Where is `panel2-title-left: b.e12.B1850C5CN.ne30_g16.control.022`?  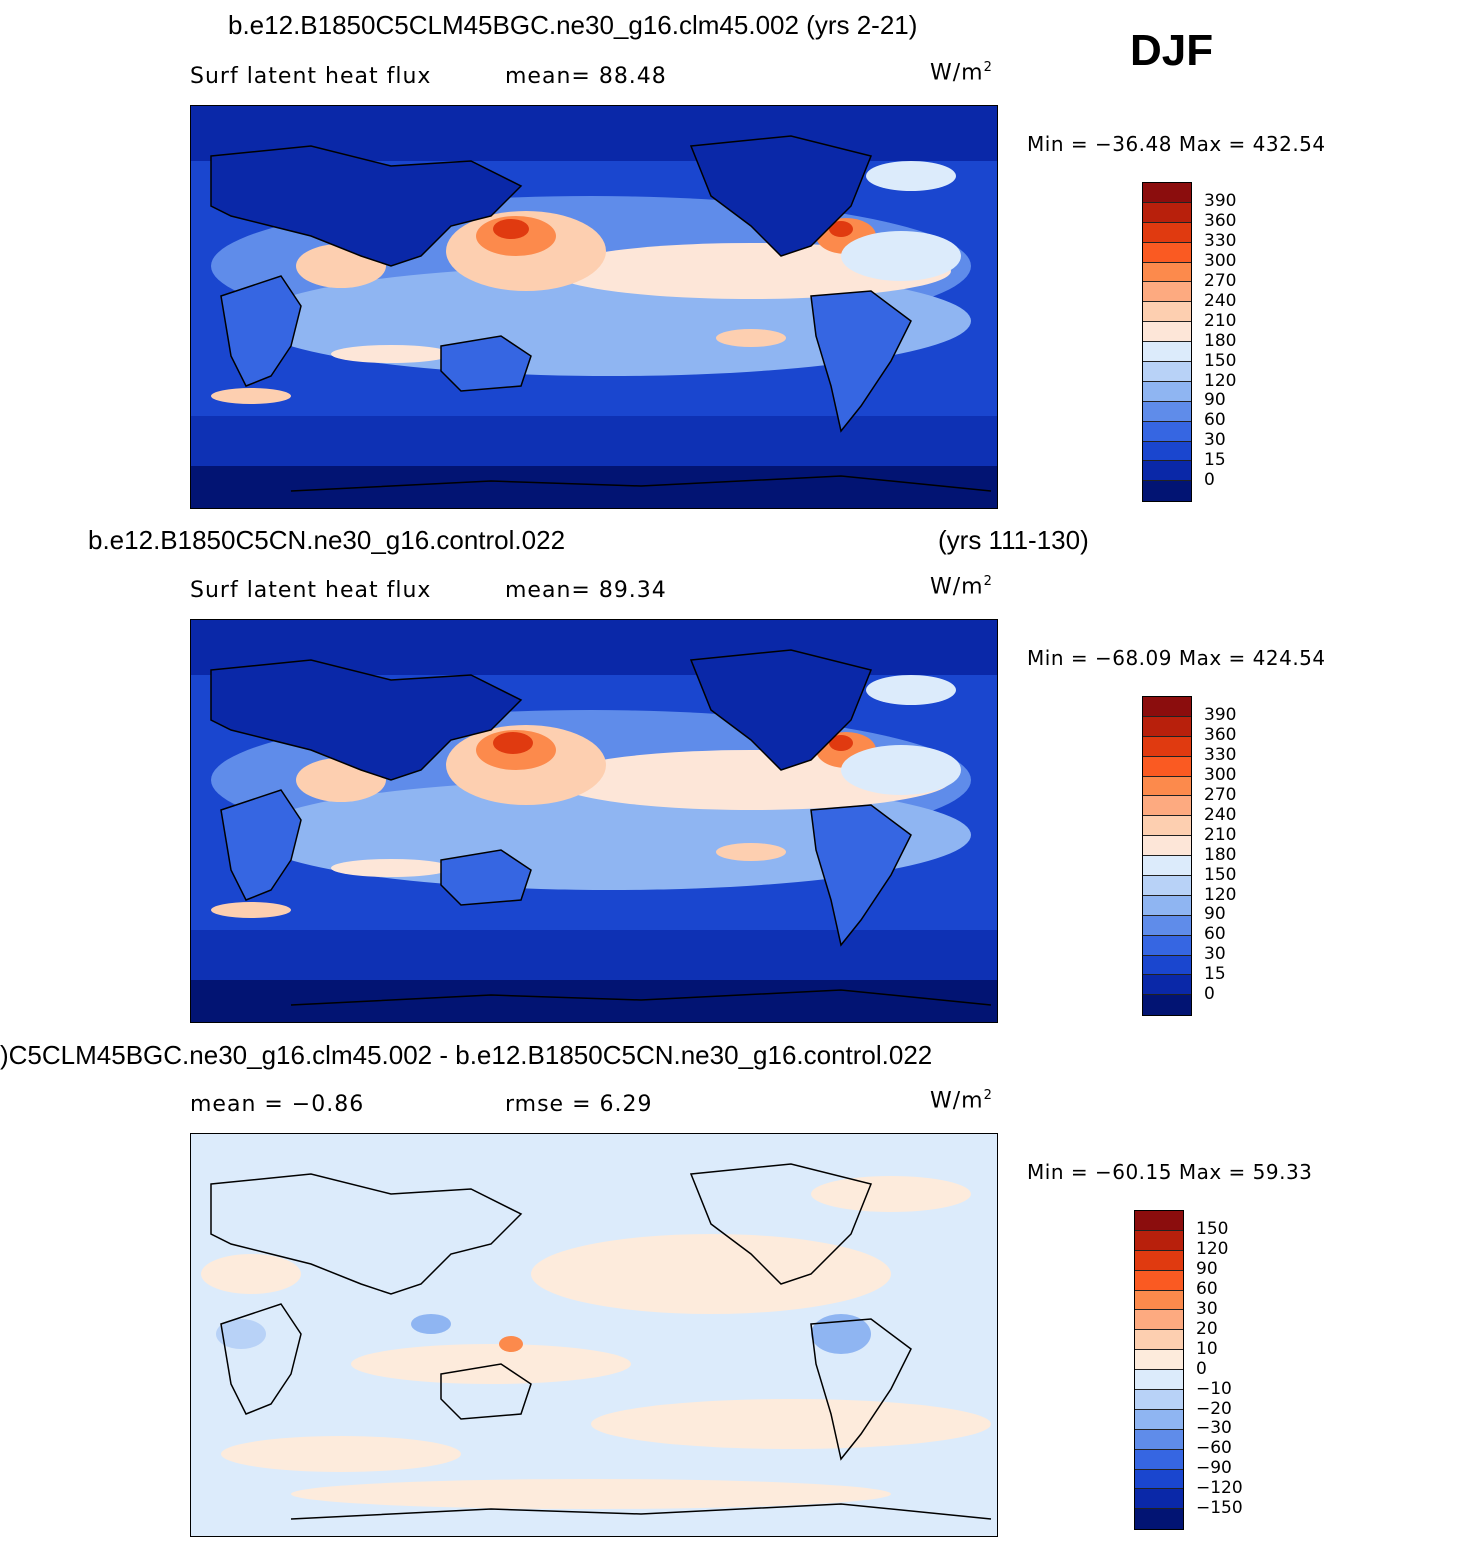
panel2-title-left: b.e12.B1850C5CN.ne30_g16.control.022 is located at coordinates (327, 540).